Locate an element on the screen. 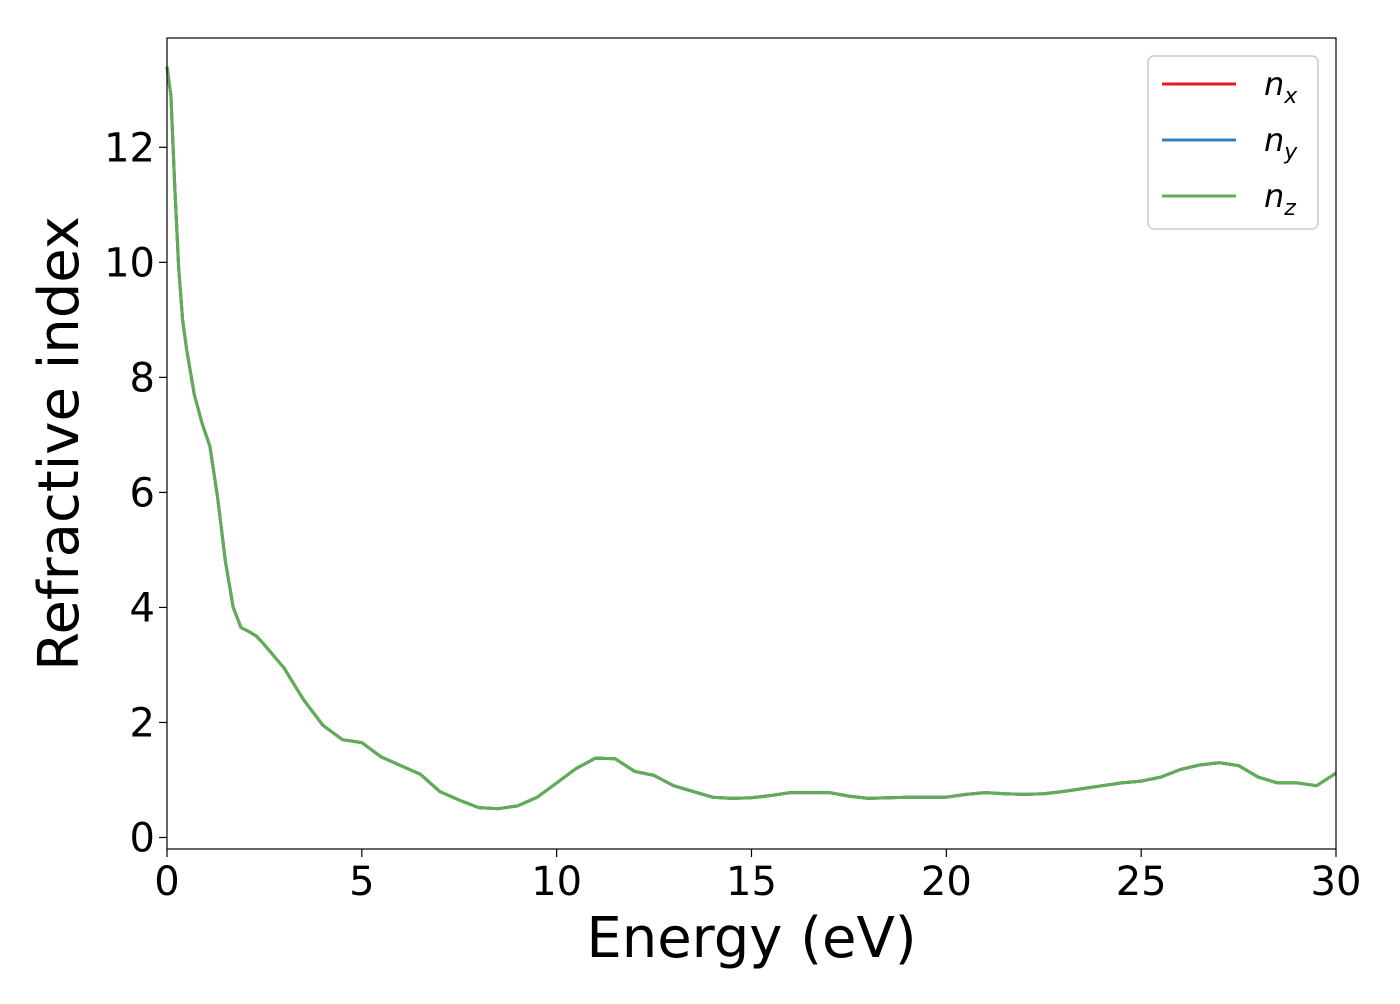 The image size is (1400, 1004). legend-label-n_x: nx is located at coordinates (1281, 87).